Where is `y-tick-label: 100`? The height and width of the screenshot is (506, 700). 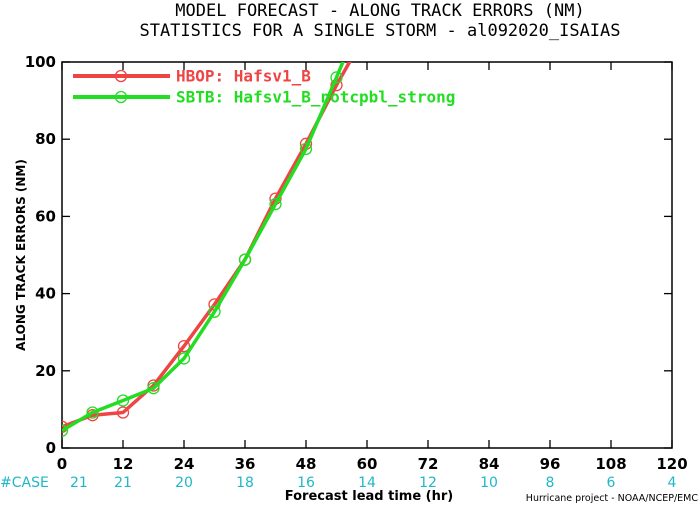 y-tick-label: 100 is located at coordinates (40, 62).